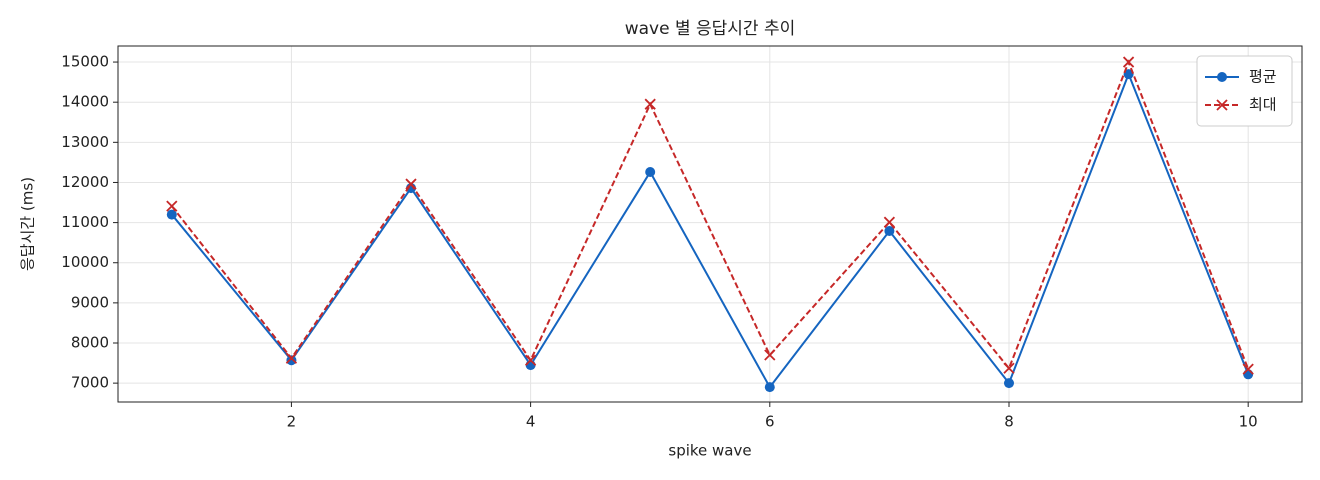 This screenshot has width=1320, height=480. Describe the element at coordinates (292, 422) in the screenshot. I see `x-tick-label: 2` at that location.